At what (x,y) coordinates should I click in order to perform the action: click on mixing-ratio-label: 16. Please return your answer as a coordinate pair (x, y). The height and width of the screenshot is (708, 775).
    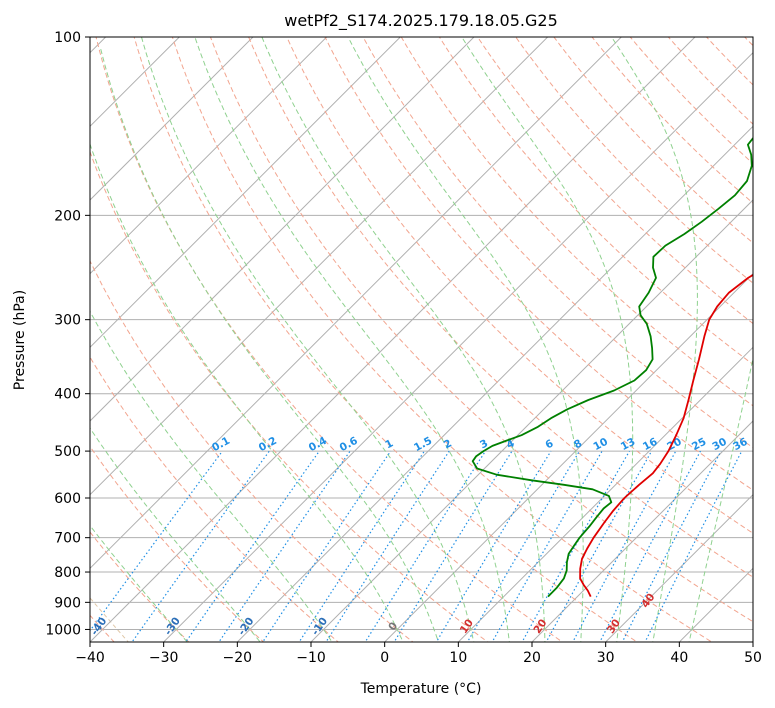
    Looking at the image, I should click on (650, 444).